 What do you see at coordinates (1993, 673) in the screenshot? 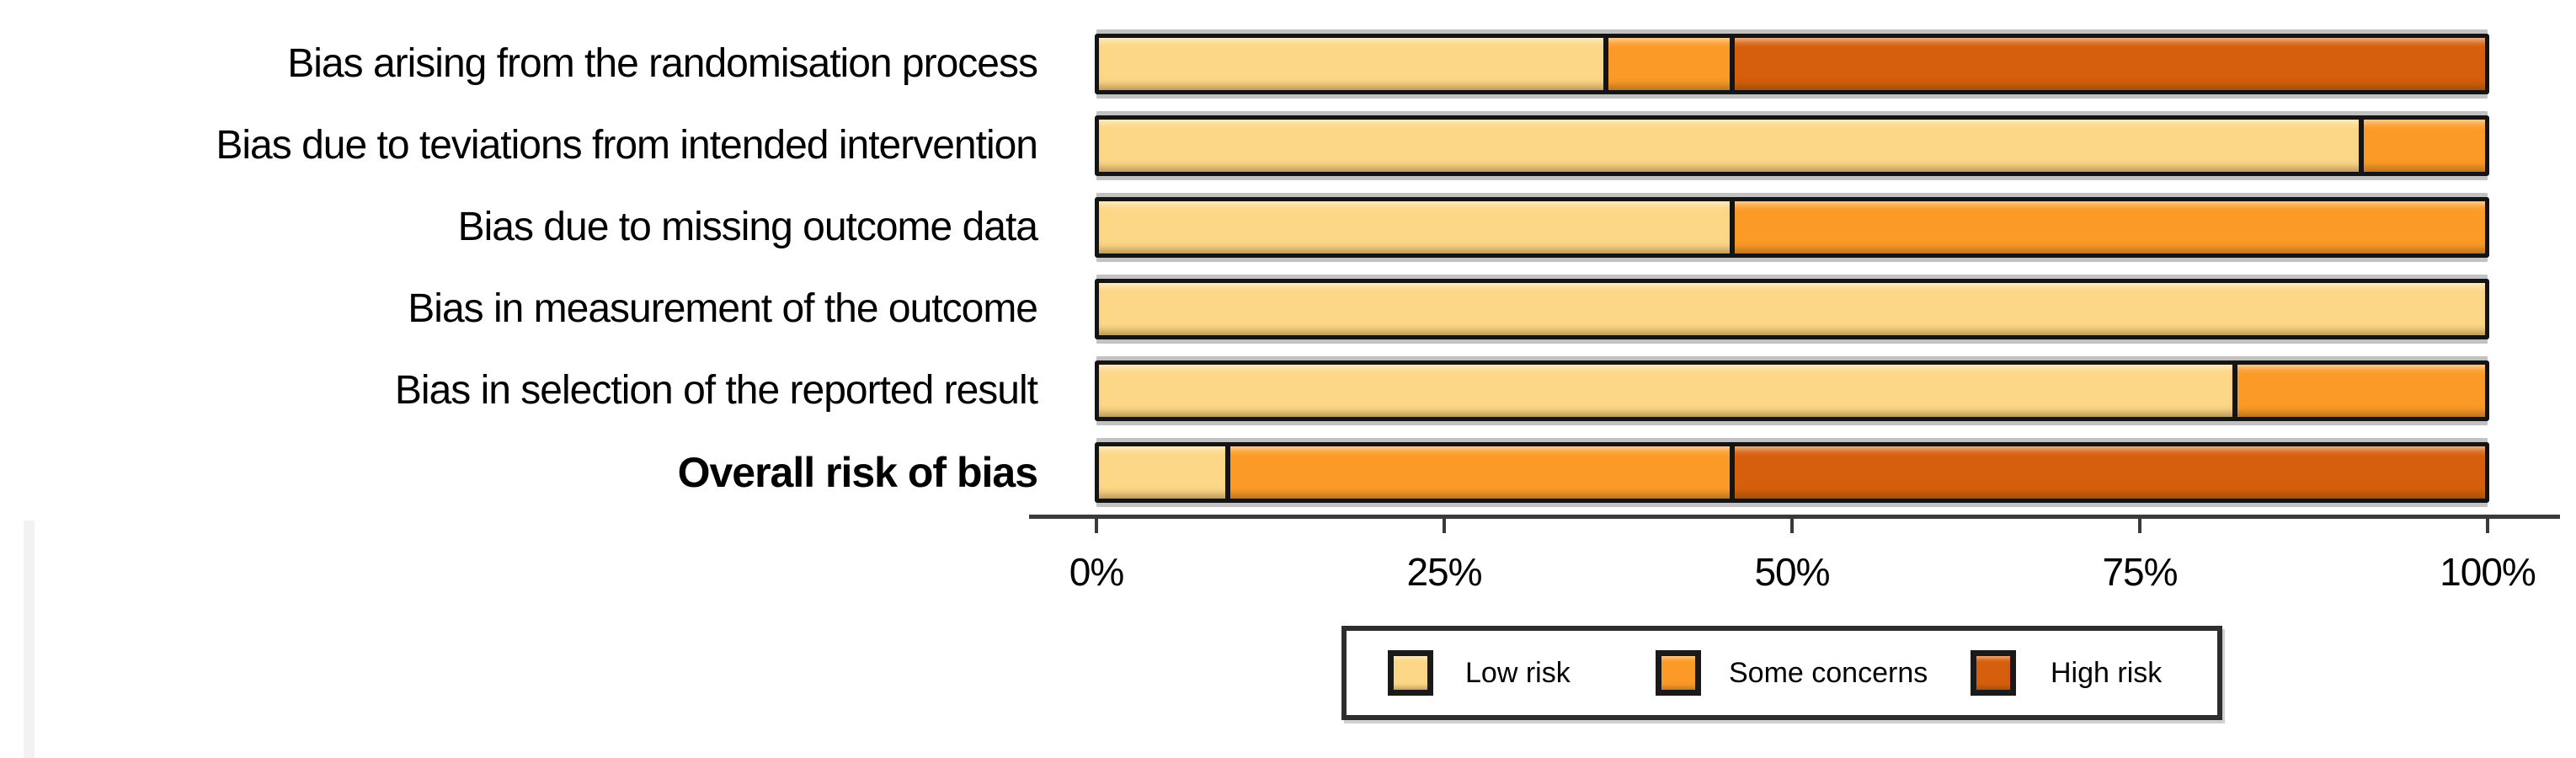
I see `legend-swatch-high-risk` at bounding box center [1993, 673].